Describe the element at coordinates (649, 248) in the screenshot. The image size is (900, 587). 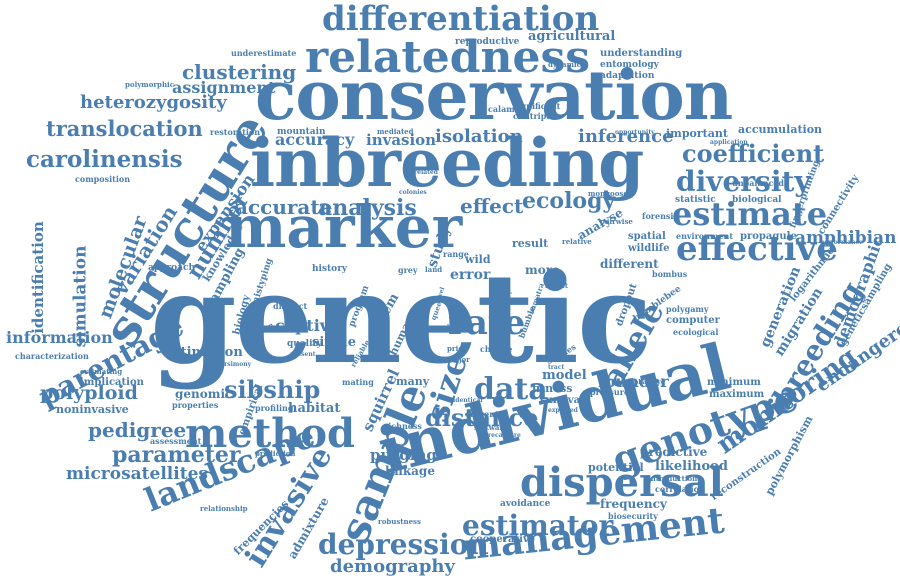
I see `word-wildlife: wildlife` at that location.